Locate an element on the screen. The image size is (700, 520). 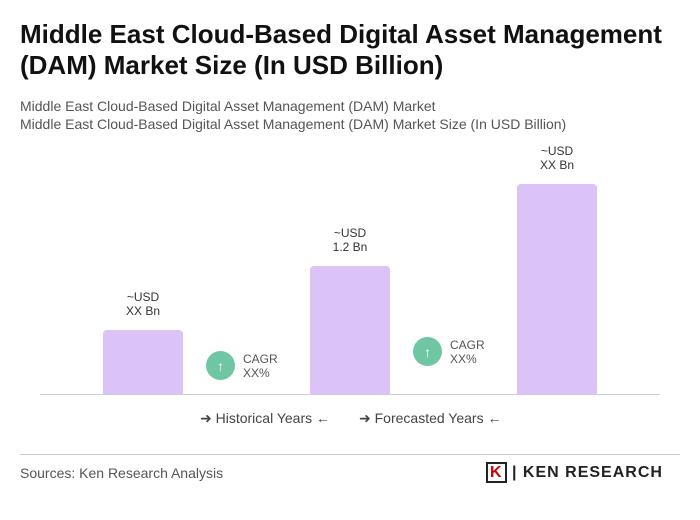
data-label: ~USD 1.2 Bn is located at coordinates (350, 240).